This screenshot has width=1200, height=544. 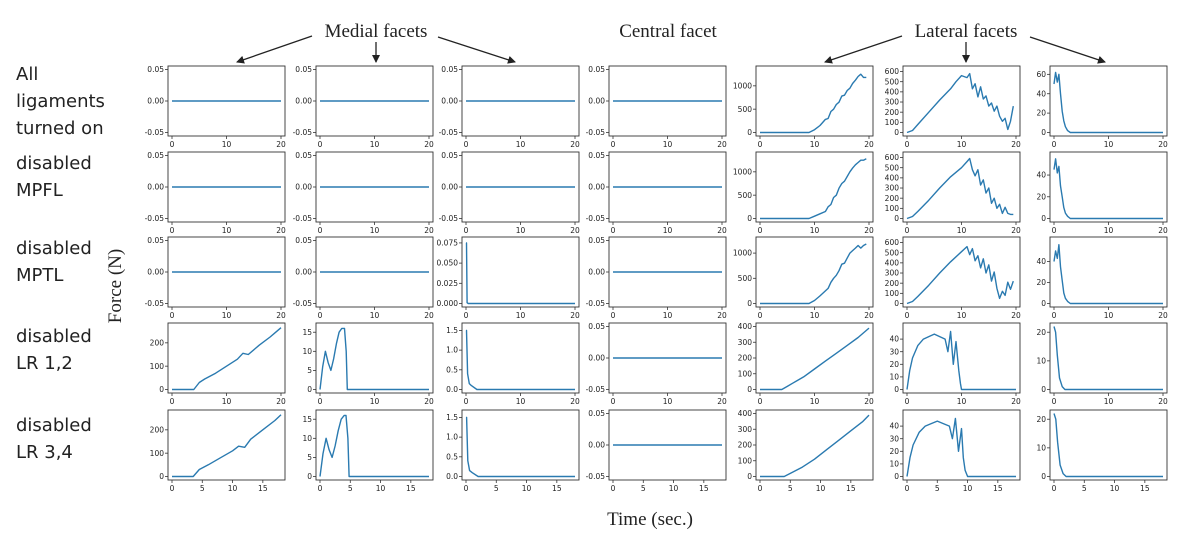 What do you see at coordinates (44, 363) in the screenshot?
I see `row-label-line: LR 1,2` at bounding box center [44, 363].